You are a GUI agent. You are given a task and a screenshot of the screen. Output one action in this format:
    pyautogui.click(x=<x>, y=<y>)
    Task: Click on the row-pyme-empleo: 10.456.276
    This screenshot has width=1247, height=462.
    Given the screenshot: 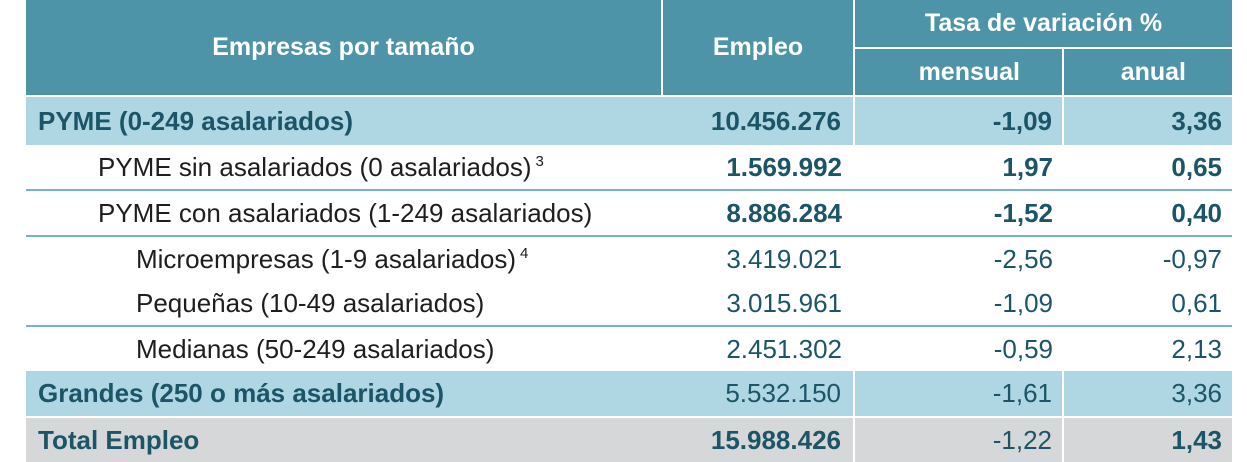 What is the action you would take?
    pyautogui.click(x=758, y=120)
    